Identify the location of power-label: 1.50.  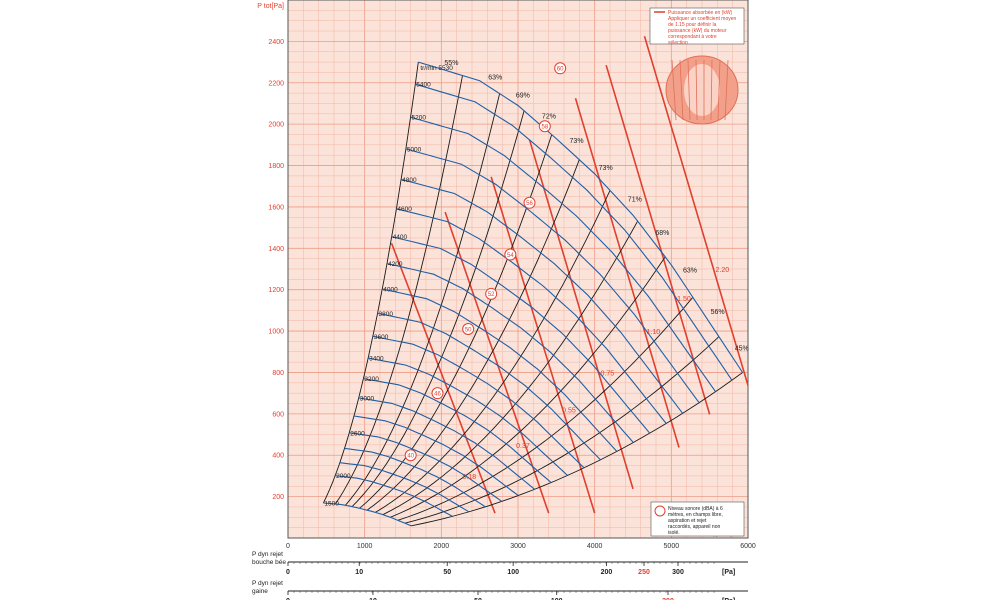
(684, 299).